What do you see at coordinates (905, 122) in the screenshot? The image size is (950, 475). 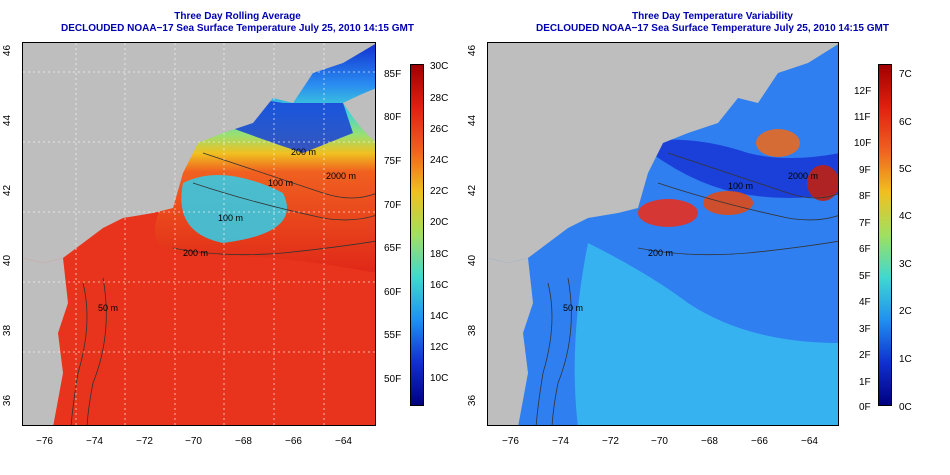 I see `colorbar-c-label: 6C` at bounding box center [905, 122].